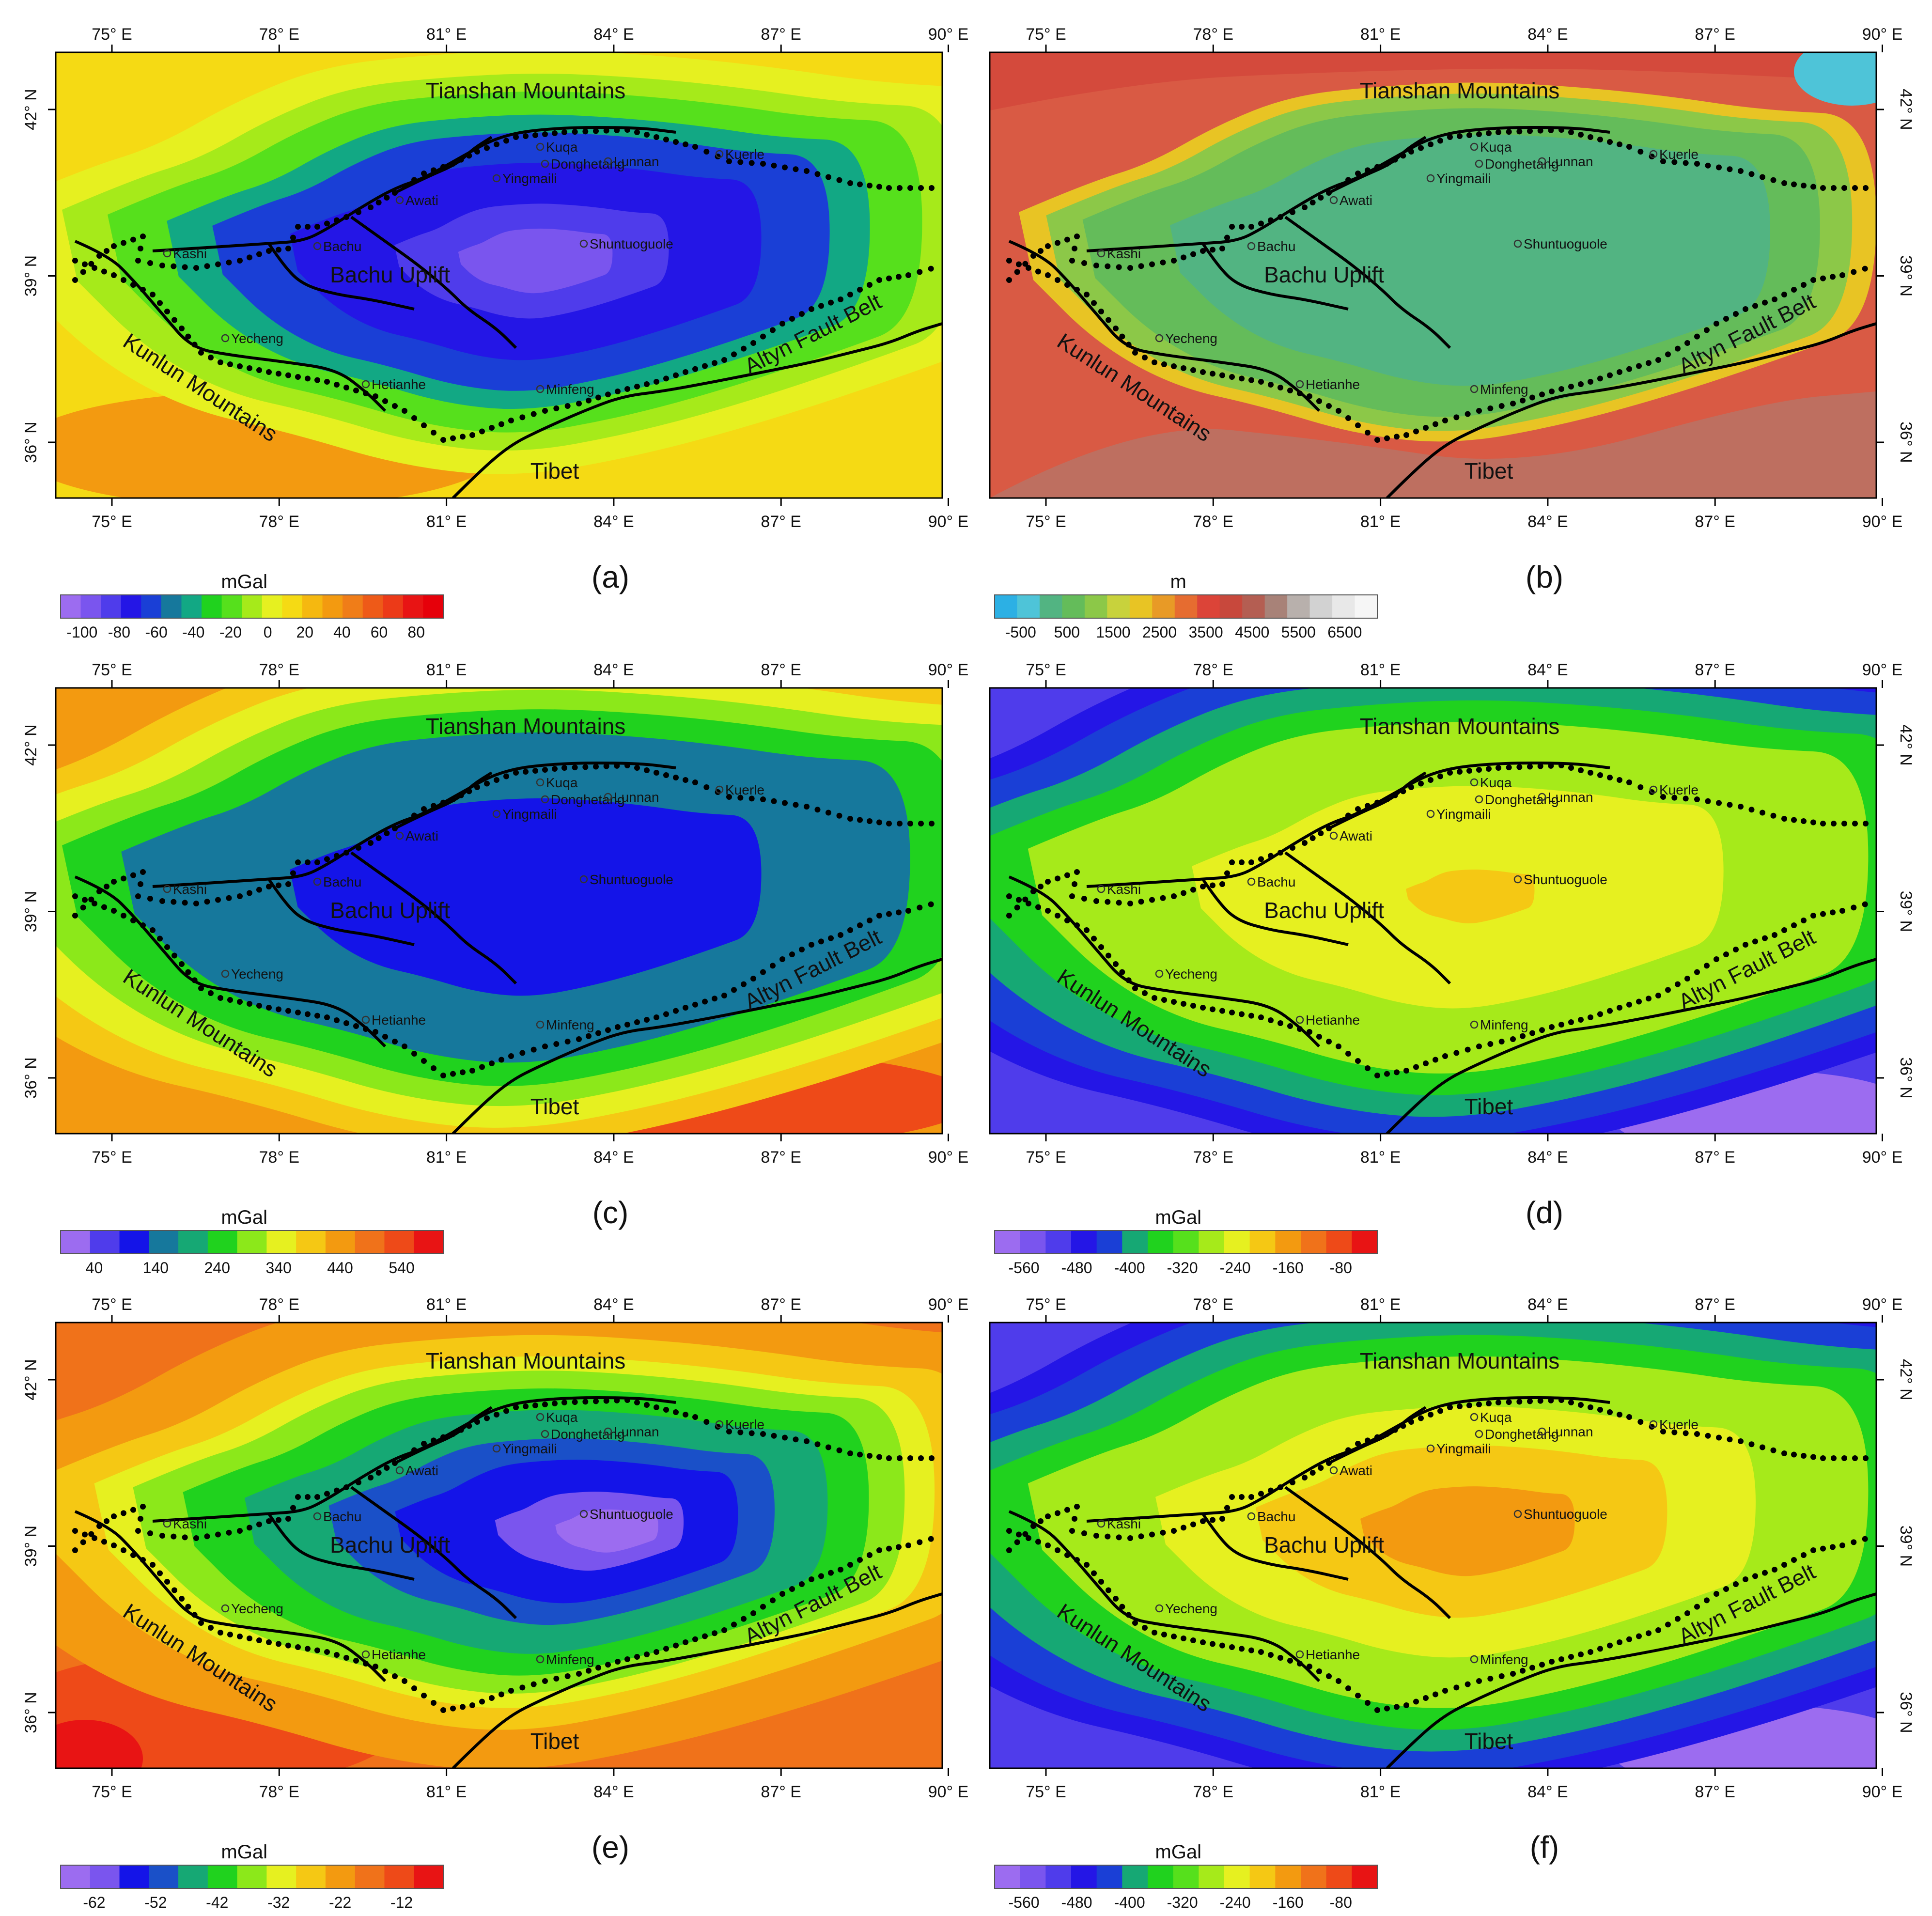 The width and height of the screenshot is (1932, 1916). What do you see at coordinates (119, 632) in the screenshot?
I see `colorbar-tick-label: -80` at bounding box center [119, 632].